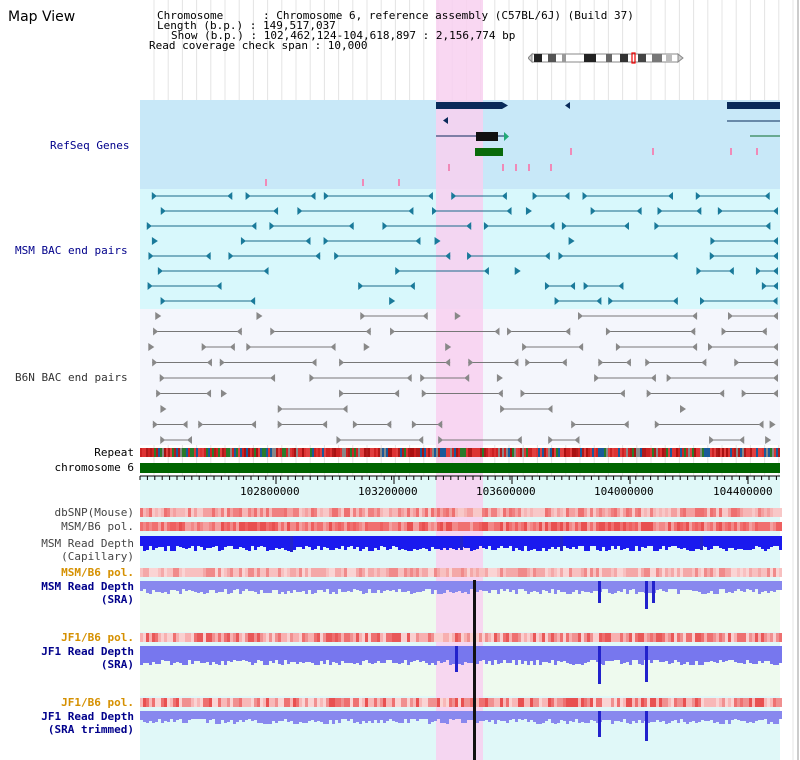 The image size is (800, 760). What do you see at coordinates (258, 45) in the screenshot?
I see `coverage-span-info-line: Read coverage check span : 10,000` at bounding box center [258, 45].